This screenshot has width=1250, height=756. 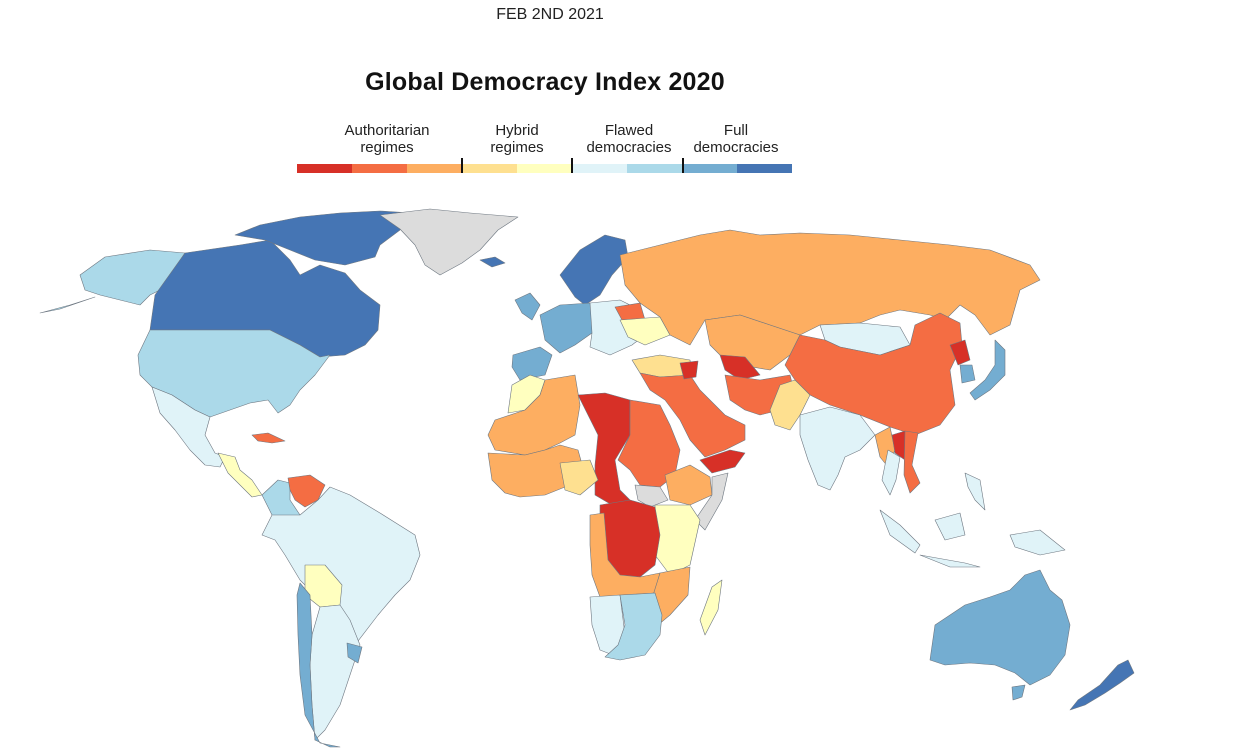 I want to click on legend-label-flawed: Flawed democracies, so click(x=629, y=139).